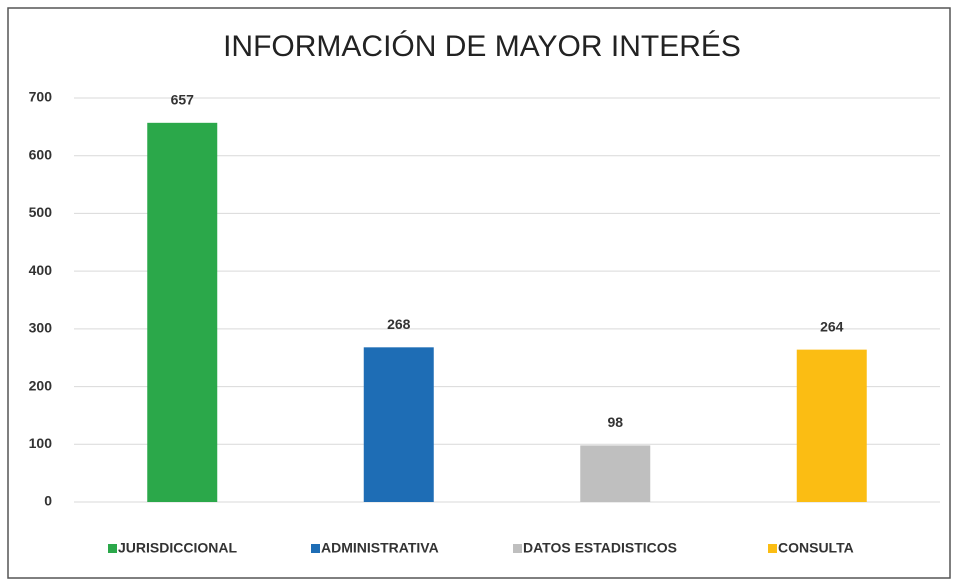 Image resolution: width=959 pixels, height=581 pixels. I want to click on legend-label: DATOS ESTADISTICOS, so click(600, 548).